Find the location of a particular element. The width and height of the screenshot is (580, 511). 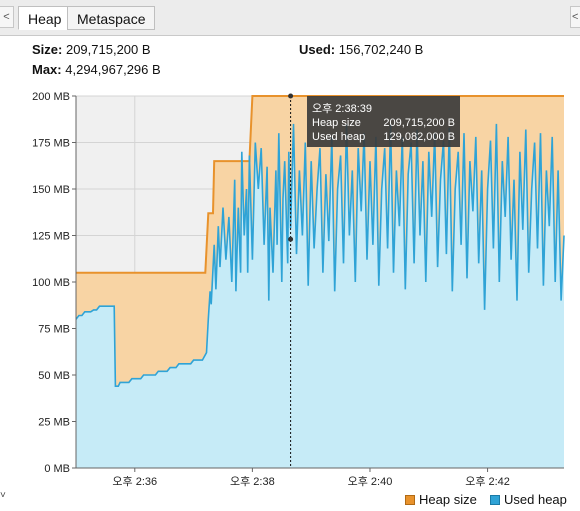

tab-bar: < Heap Metaspace < is located at coordinates (290, 18).